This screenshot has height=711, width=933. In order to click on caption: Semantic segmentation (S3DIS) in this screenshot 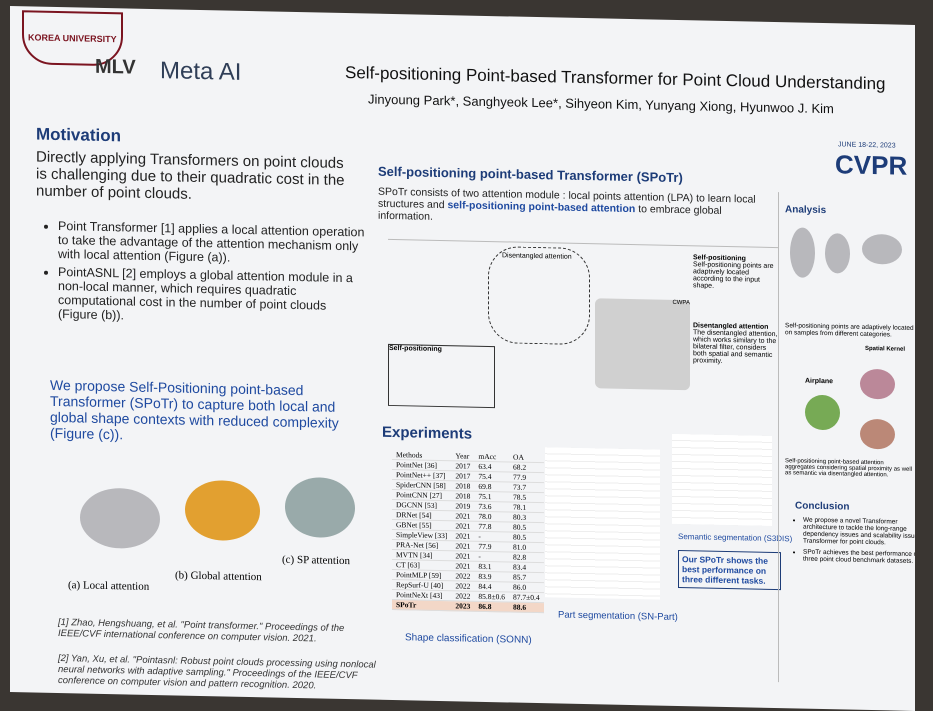, I will do `click(735, 537)`.